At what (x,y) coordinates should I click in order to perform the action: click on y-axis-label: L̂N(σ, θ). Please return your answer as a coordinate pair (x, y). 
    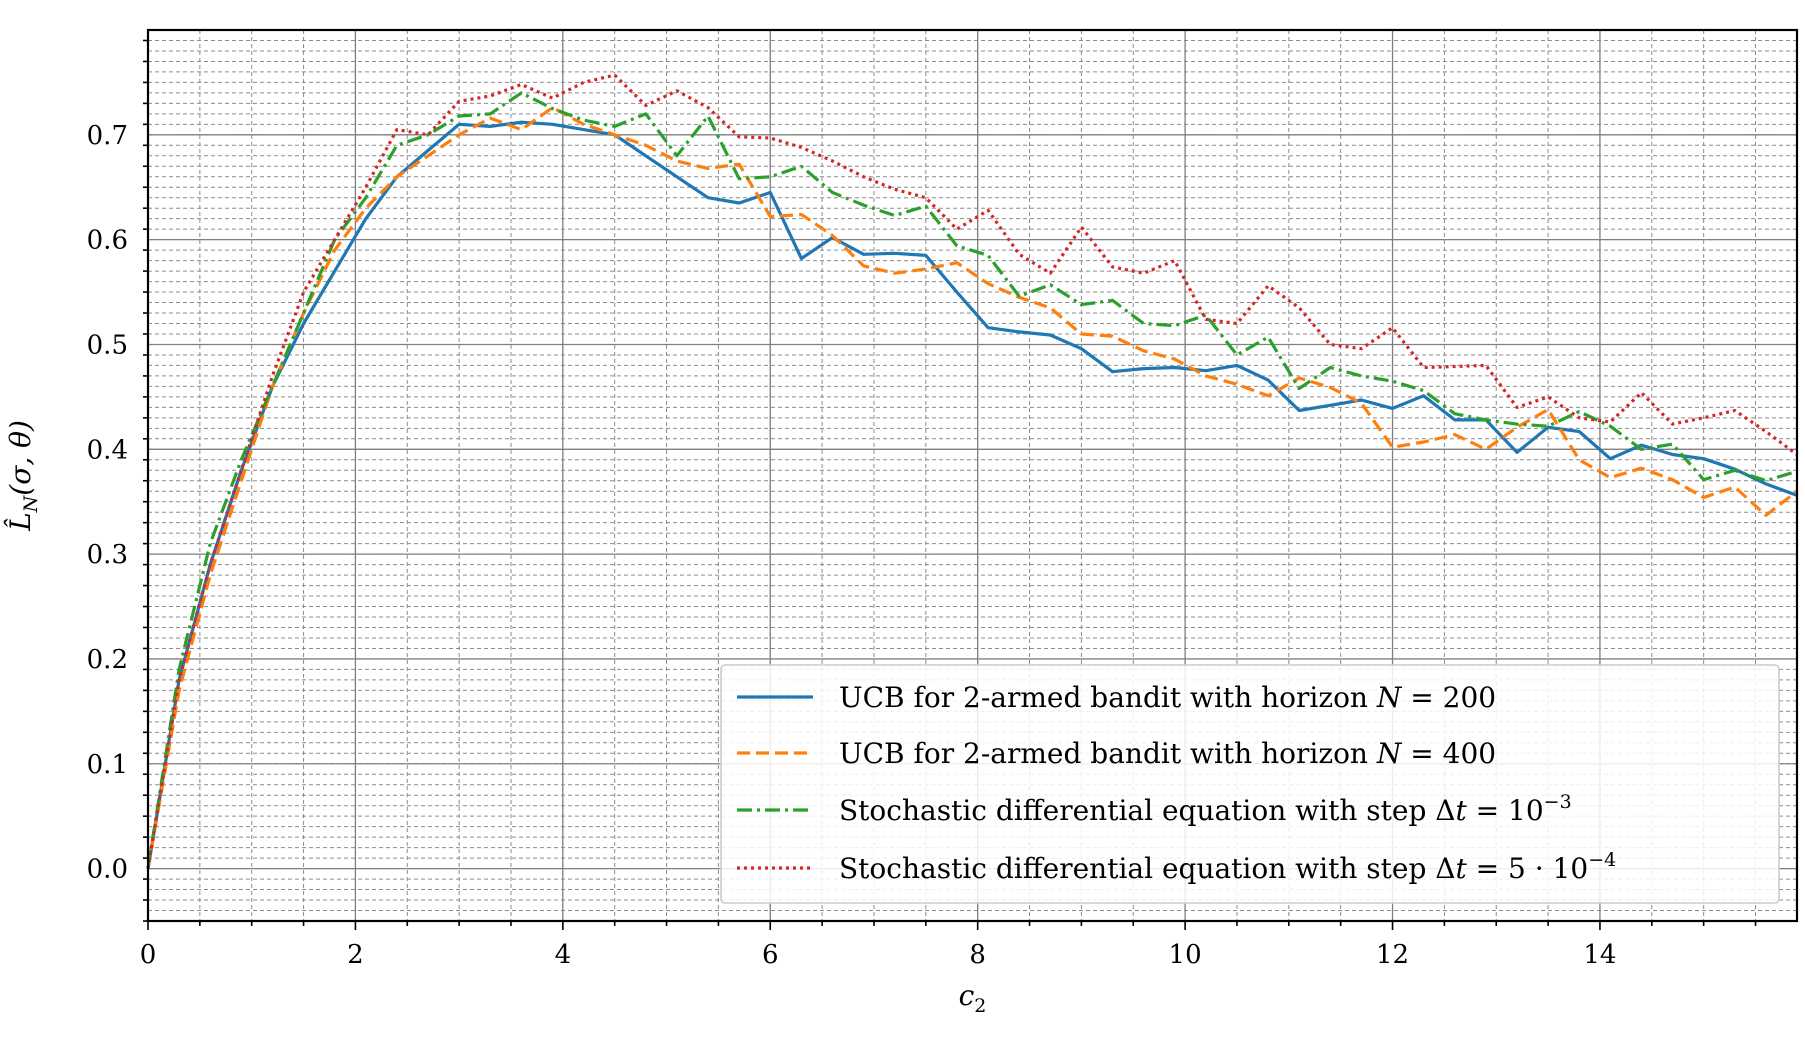
    Looking at the image, I should click on (23, 476).